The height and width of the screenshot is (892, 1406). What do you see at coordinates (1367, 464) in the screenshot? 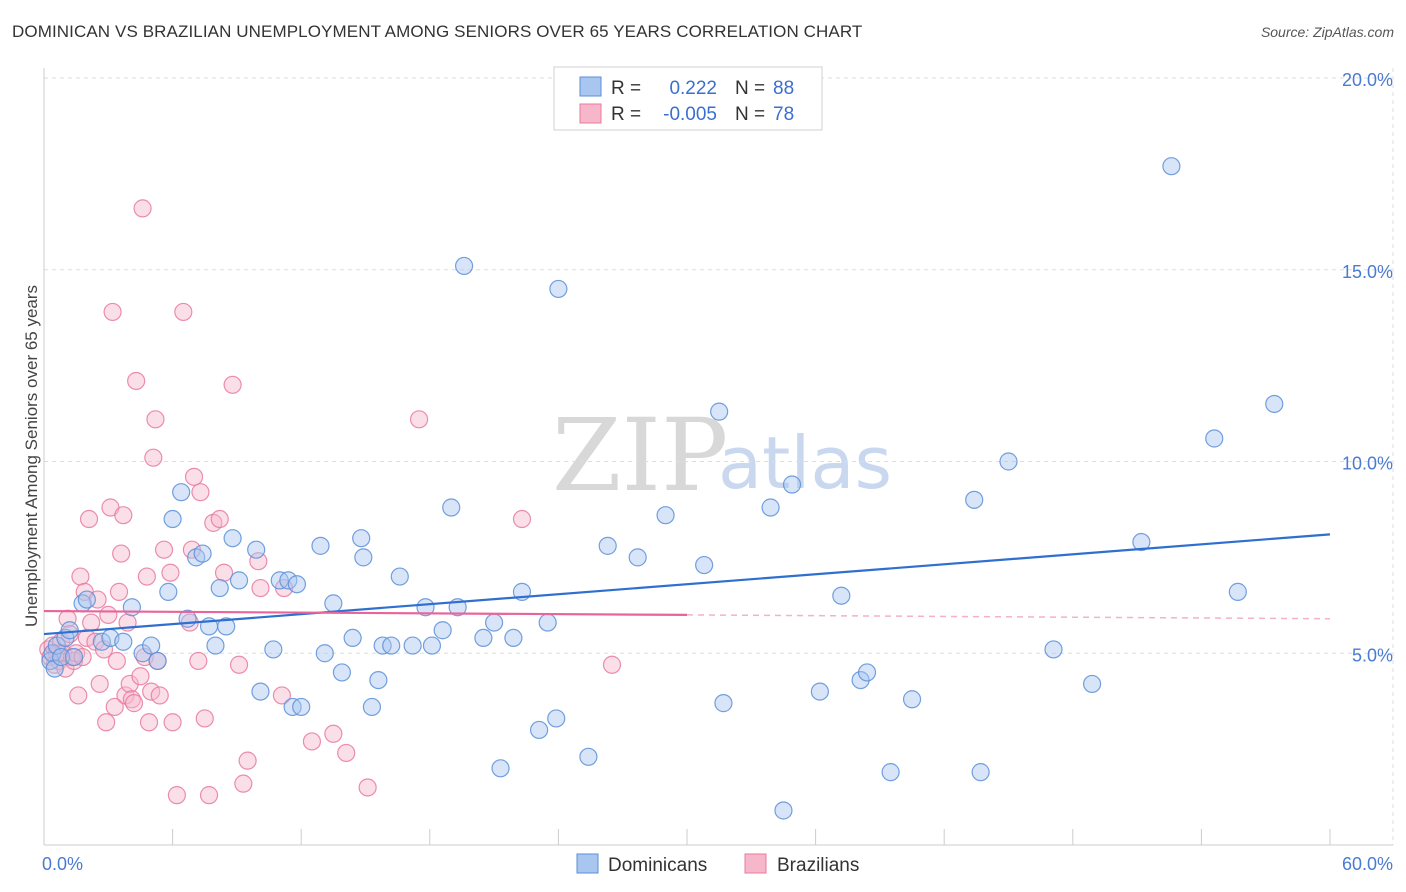
I see `y-tick-label: 10.0%` at bounding box center [1367, 464].